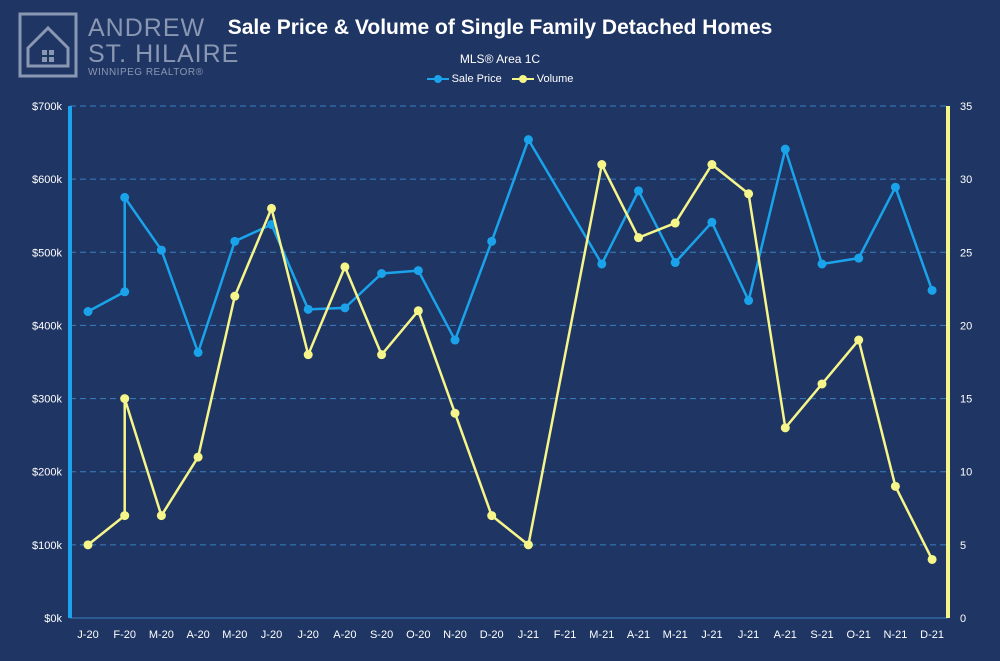 The image size is (1000, 661). I want to click on logo-name-line1: ANDREW, so click(147, 28).